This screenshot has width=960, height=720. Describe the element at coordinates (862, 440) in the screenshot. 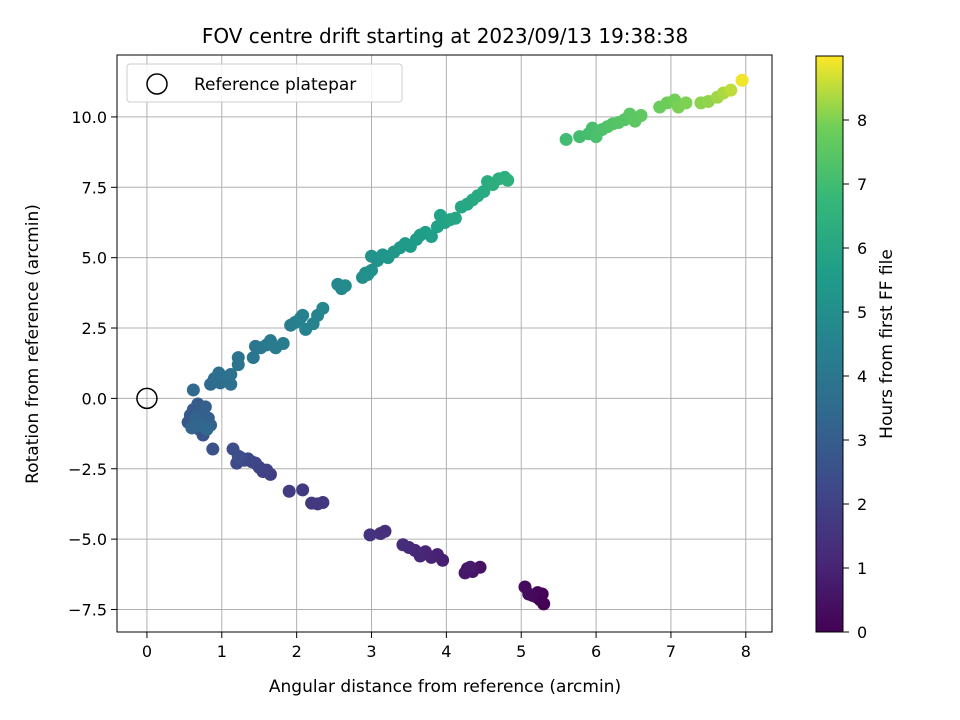

I see `colorbar-tick-label: 3` at that location.